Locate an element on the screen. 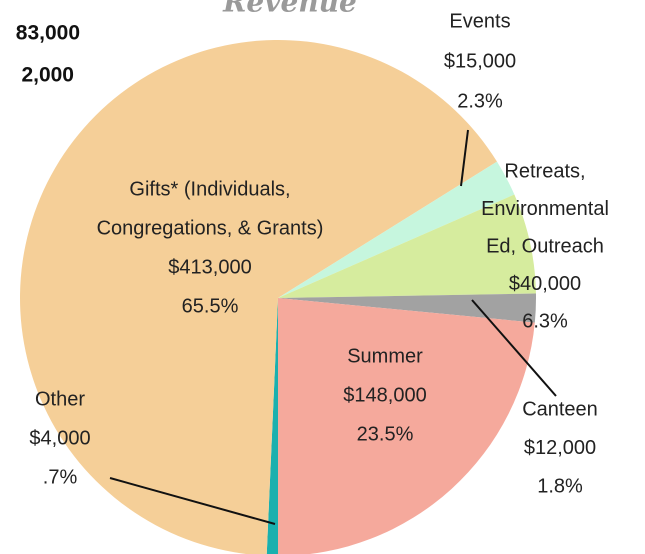 This screenshot has height=554, width=645. slice-amount: $12,000 is located at coordinates (560, 448).